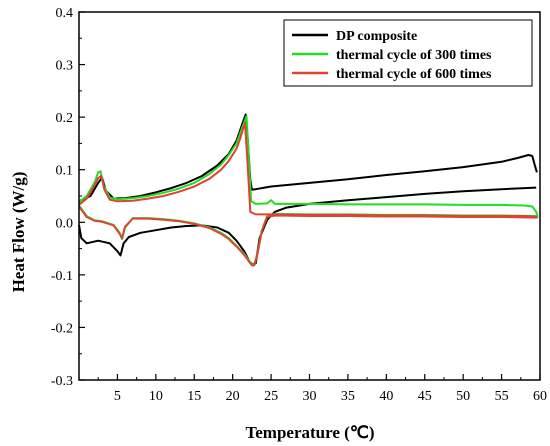 This screenshot has height=446, width=550. What do you see at coordinates (414, 74) in the screenshot?
I see `legend-label-600-cycles: thermal cycle of 600 times` at bounding box center [414, 74].